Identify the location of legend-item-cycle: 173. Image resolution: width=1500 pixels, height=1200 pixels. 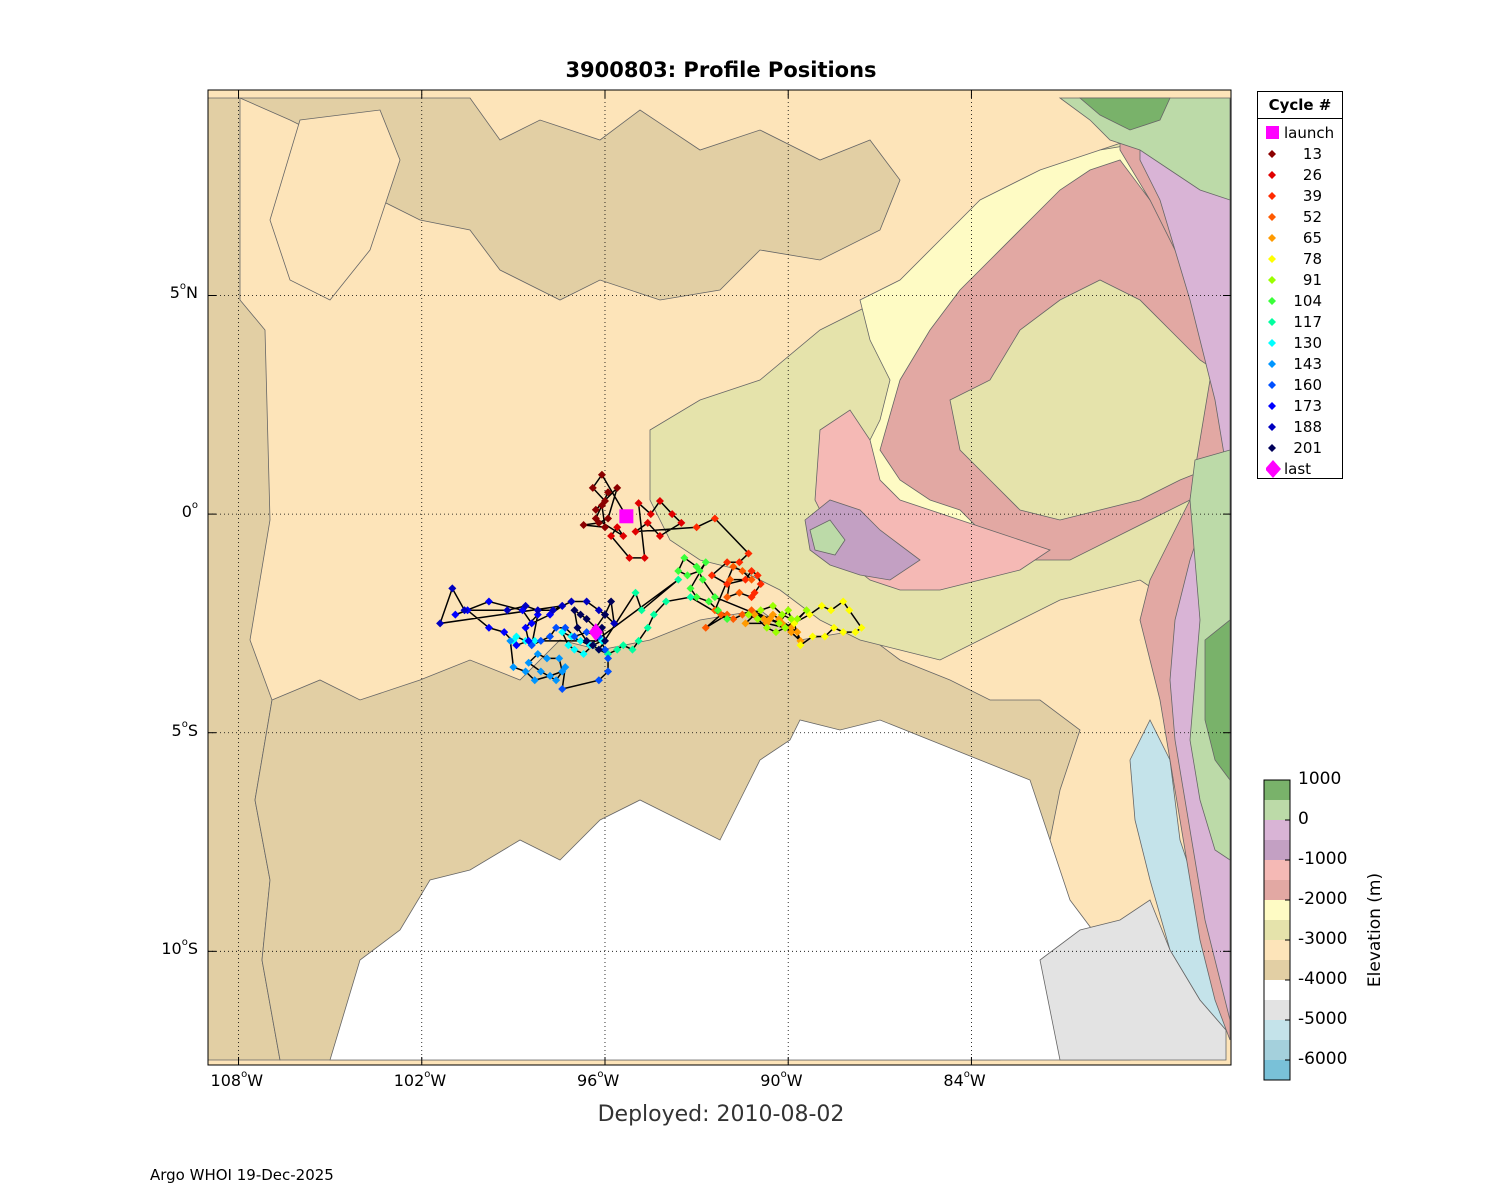
(1300, 406).